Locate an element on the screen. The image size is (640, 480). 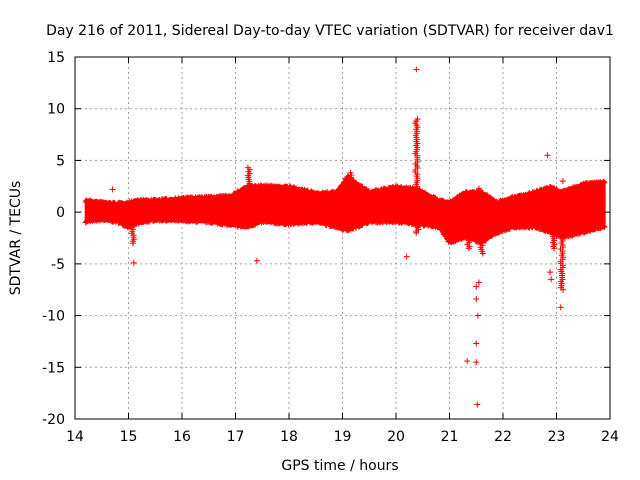
y-tick-label: 15 is located at coordinates (56, 58).